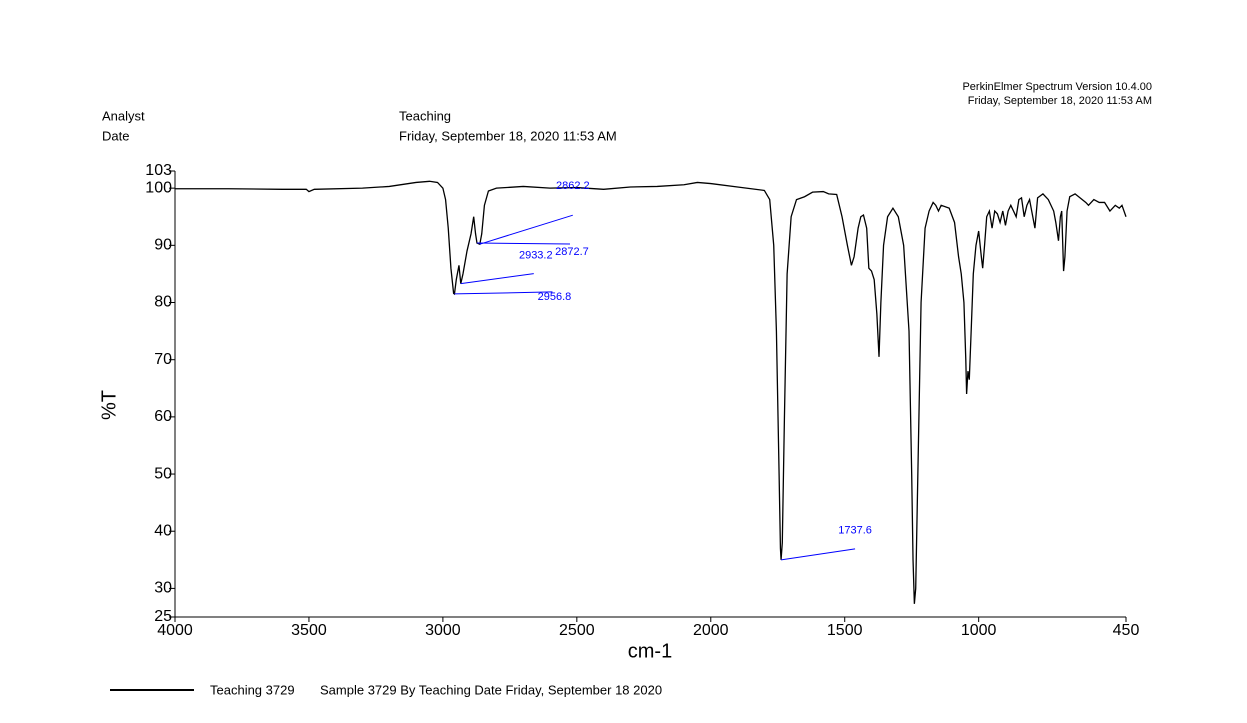 Image resolution: width=1247 pixels, height=723 pixels. I want to click on y-tick-label: 70, so click(163, 359).